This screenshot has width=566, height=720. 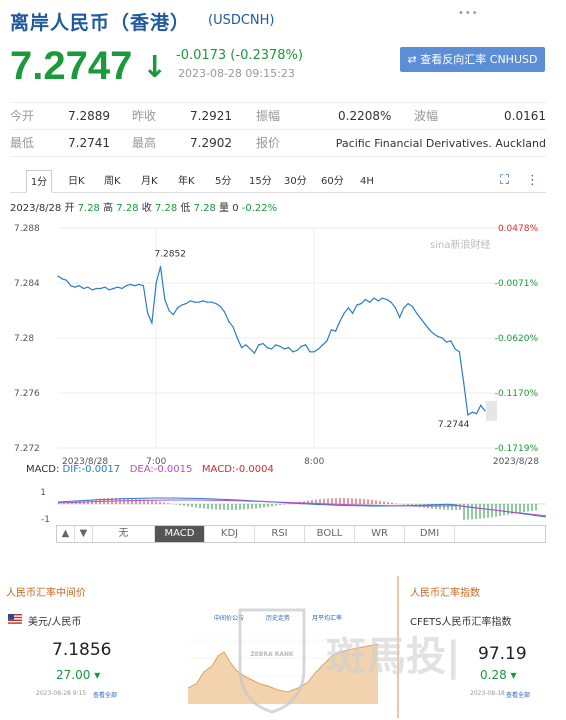 What do you see at coordinates (505, 180) in the screenshot?
I see `fullscreen-icon: ⛶` at bounding box center [505, 180].